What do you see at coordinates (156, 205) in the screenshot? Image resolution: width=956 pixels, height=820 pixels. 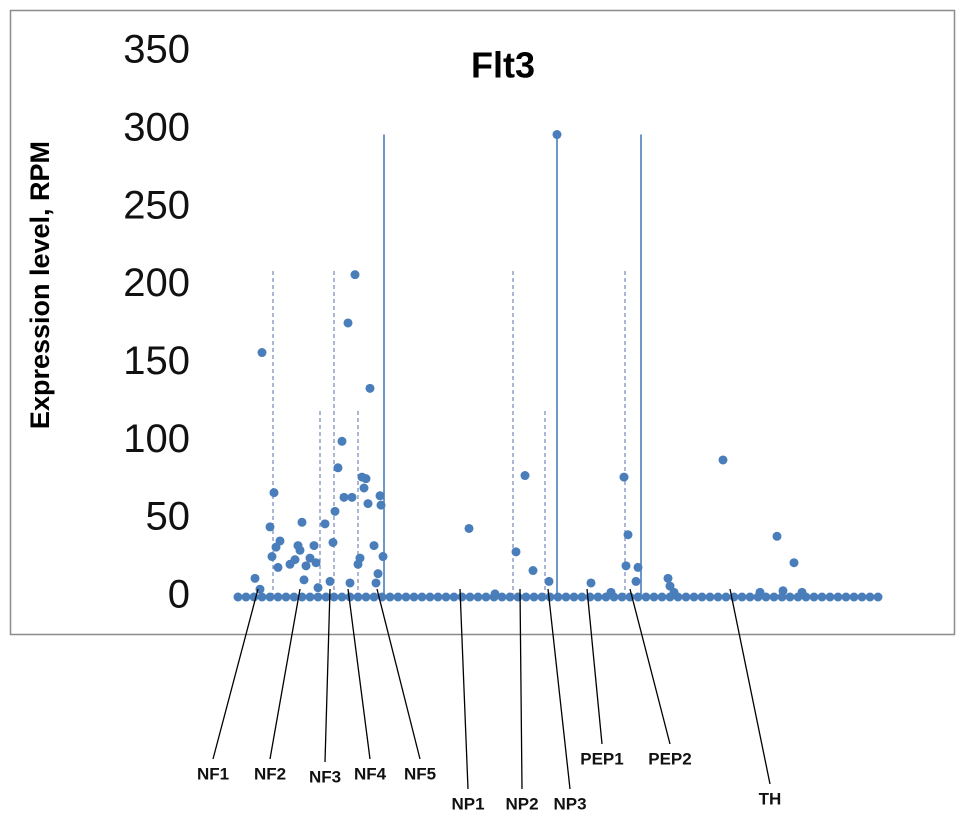 I see `y-tick-label: 250` at bounding box center [156, 205].